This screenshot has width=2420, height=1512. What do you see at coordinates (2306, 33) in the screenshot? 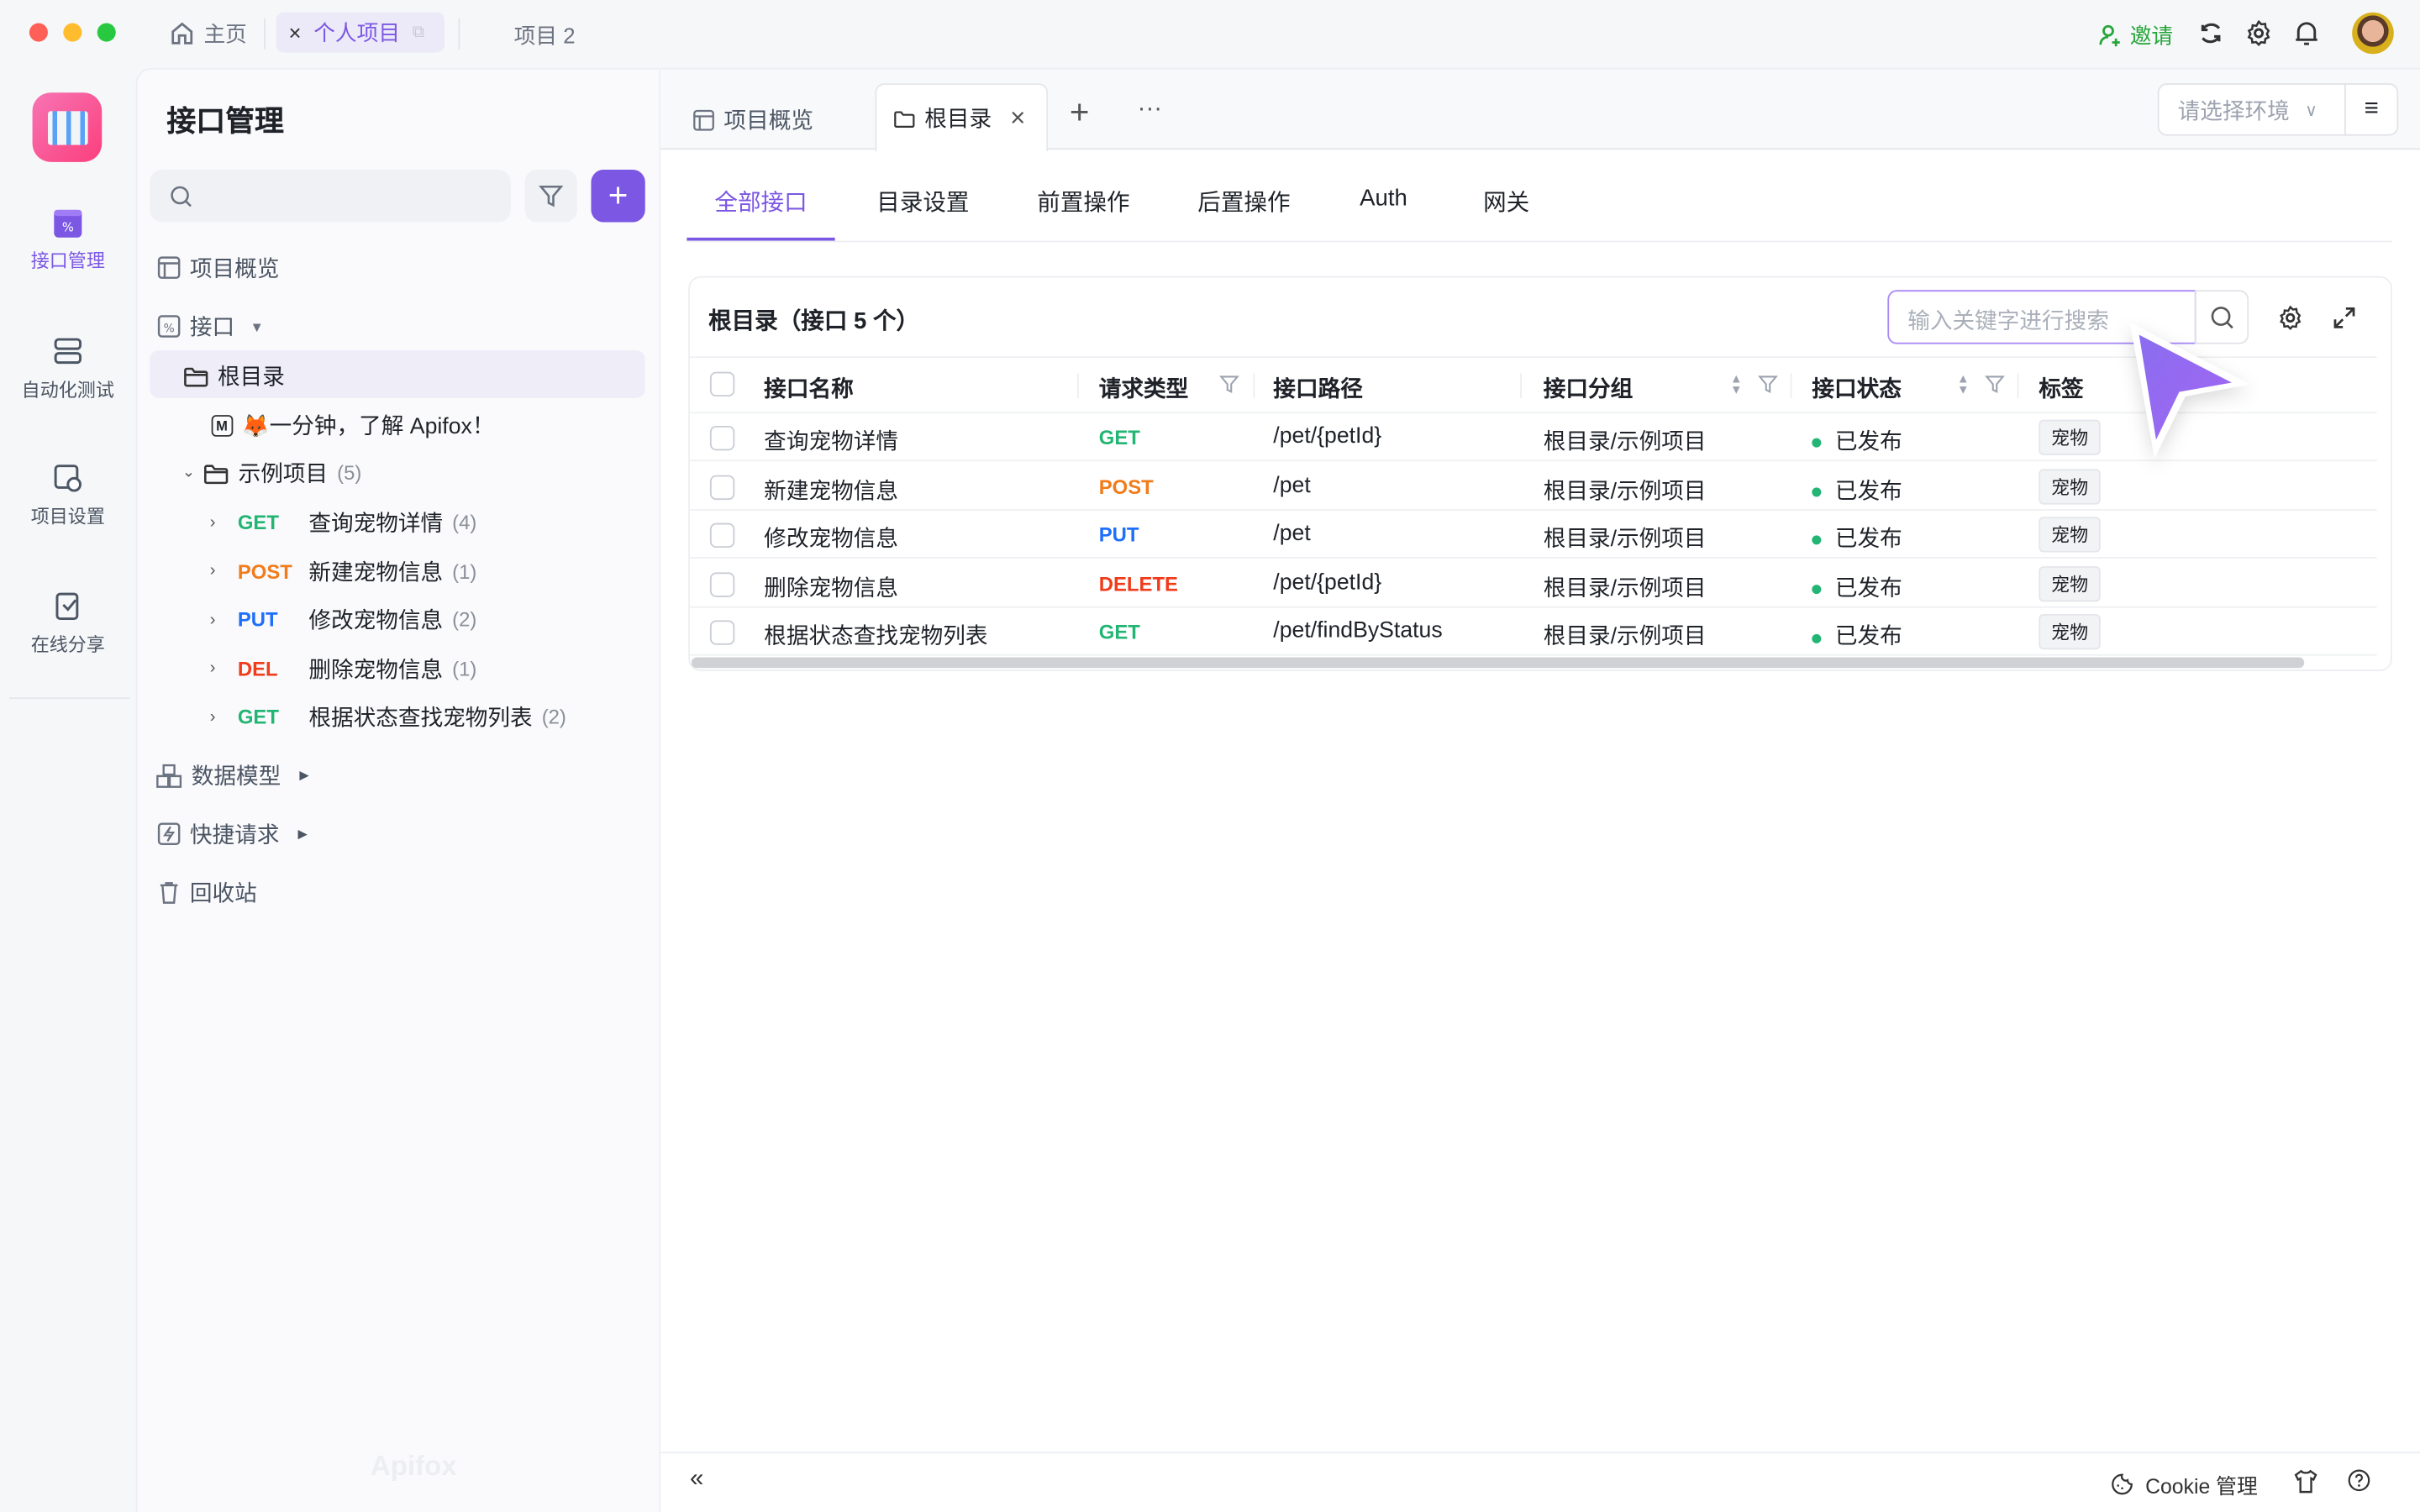
I see `notification-bell-icon` at bounding box center [2306, 33].